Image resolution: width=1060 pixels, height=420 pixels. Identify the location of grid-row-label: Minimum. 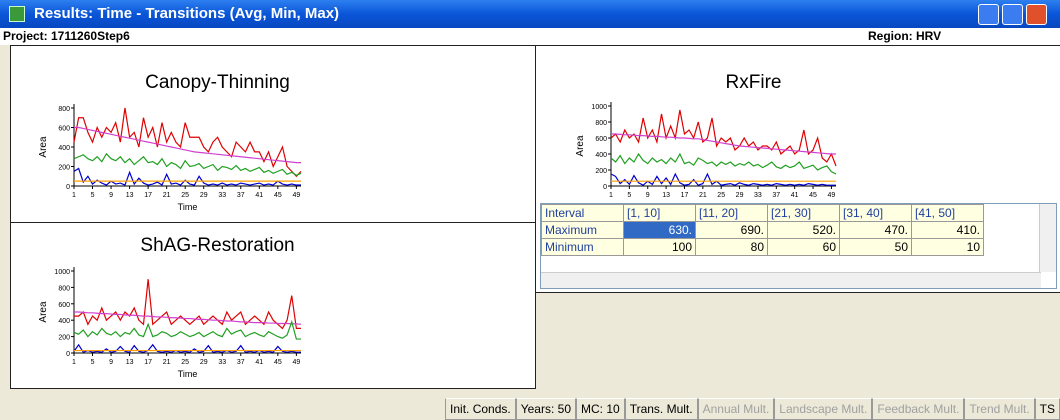
(582, 247).